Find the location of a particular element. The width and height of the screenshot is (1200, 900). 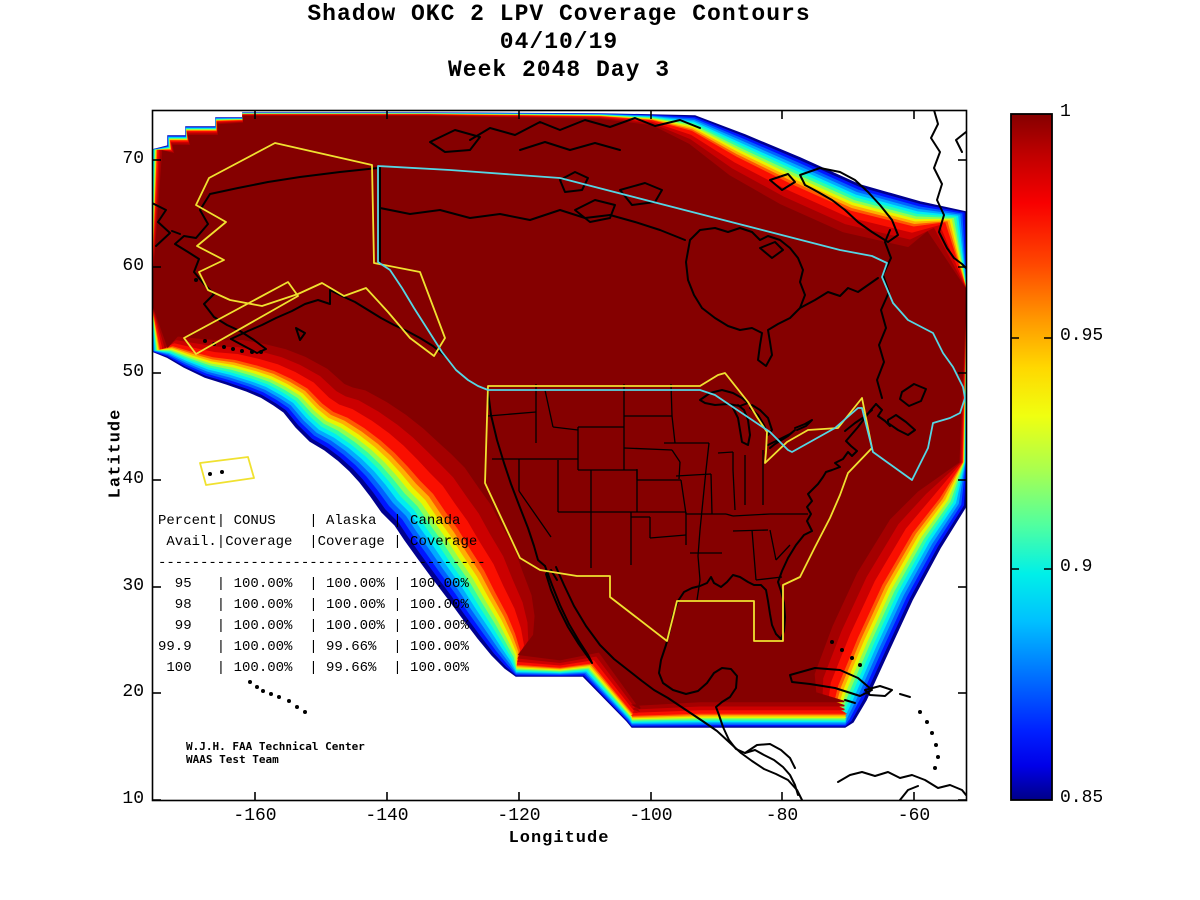

state-borders is located at coordinates (647, 492).